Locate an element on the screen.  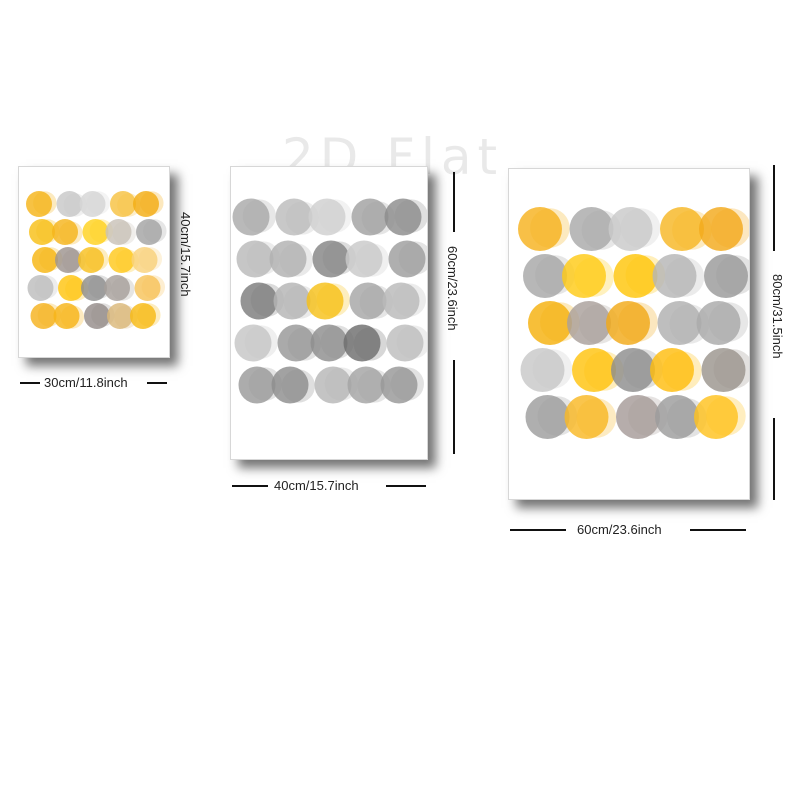
height-label-large: 80cm/31.5inch is located at coordinates (777, 316).